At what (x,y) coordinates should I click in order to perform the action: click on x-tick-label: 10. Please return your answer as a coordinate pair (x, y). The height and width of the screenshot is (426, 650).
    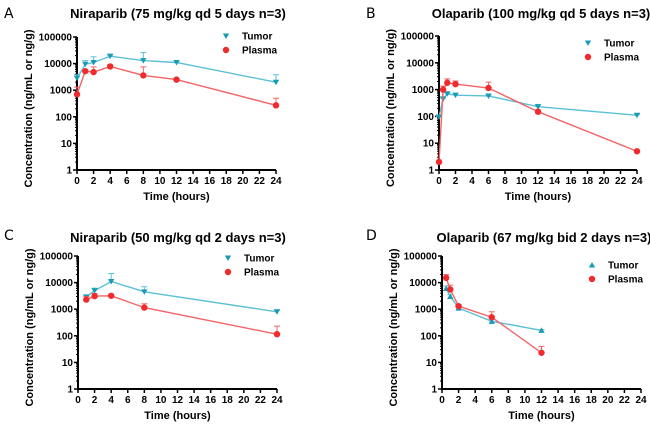
    Looking at the image, I should click on (161, 400).